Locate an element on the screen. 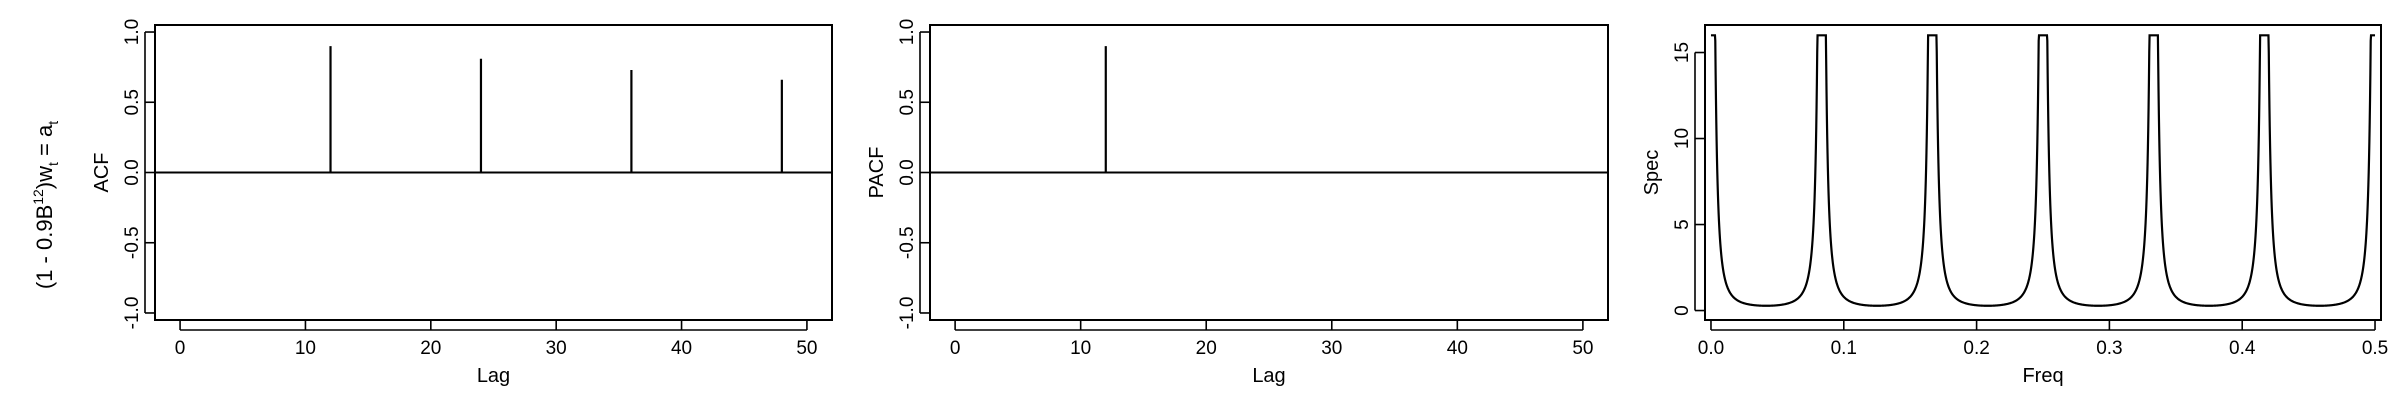 Image resolution: width=2400 pixels, height=400 pixels. y-axis-title: Spec is located at coordinates (1652, 173).